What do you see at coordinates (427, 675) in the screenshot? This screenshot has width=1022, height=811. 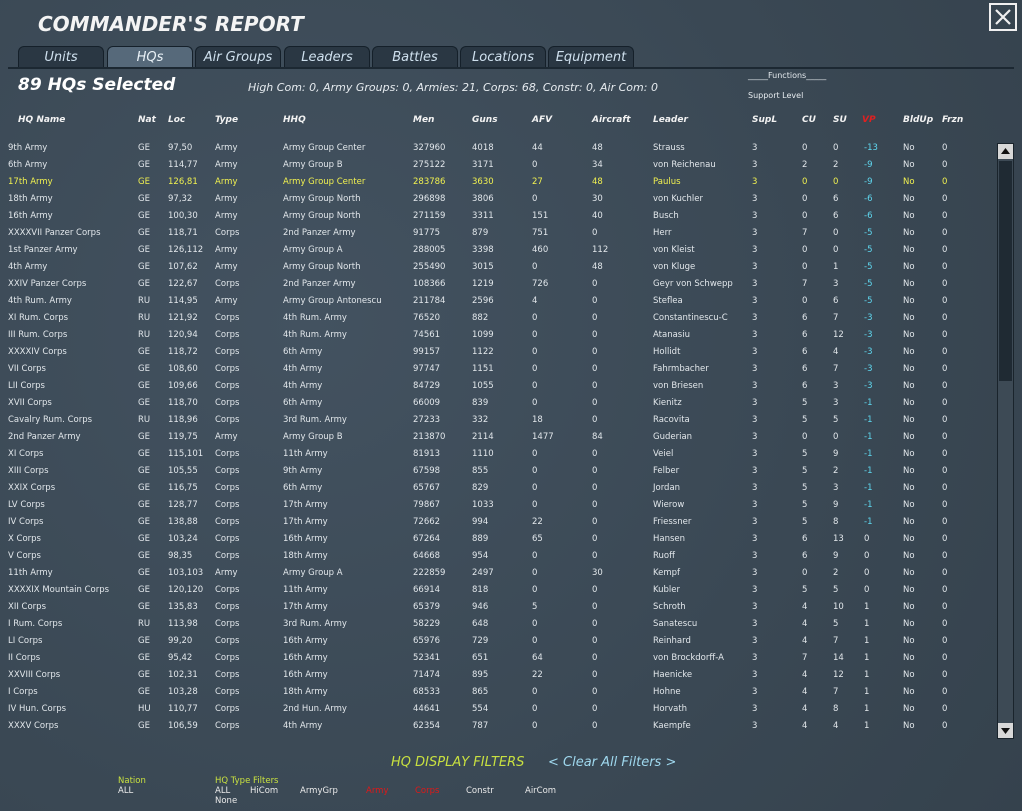 I see `table-cell: 71474` at bounding box center [427, 675].